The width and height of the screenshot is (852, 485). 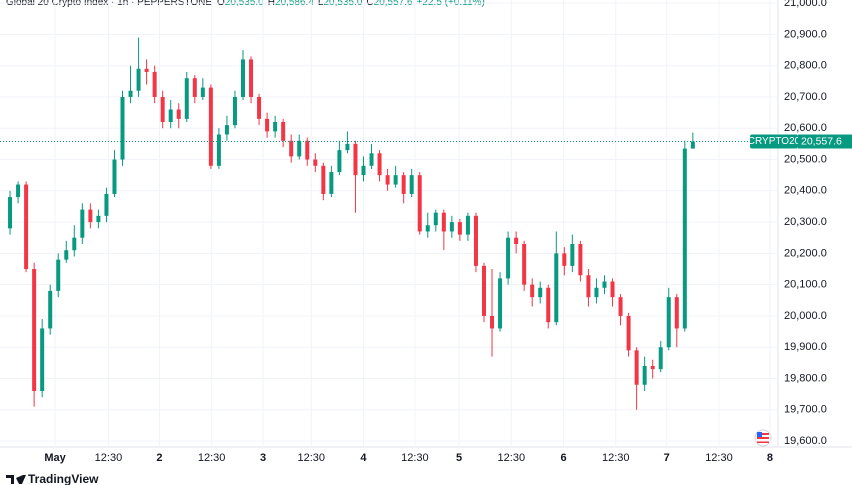 What do you see at coordinates (805, 97) in the screenshot?
I see `y-tick-label: 20,700.0` at bounding box center [805, 97].